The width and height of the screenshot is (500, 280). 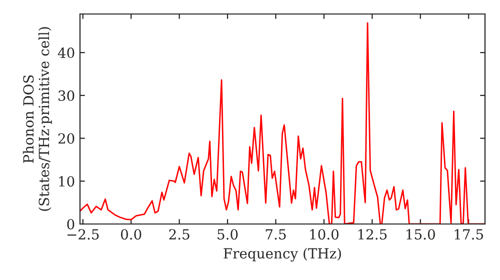 What do you see at coordinates (179, 234) in the screenshot?
I see `x-tick-label: 2.5` at bounding box center [179, 234].